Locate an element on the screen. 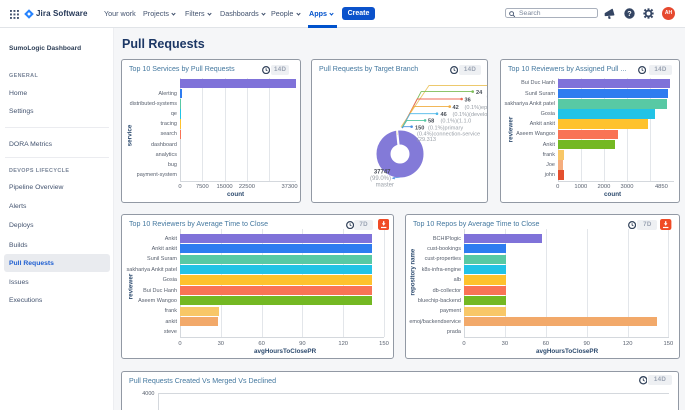  svg-text: 58 is located at coordinates (431, 122).